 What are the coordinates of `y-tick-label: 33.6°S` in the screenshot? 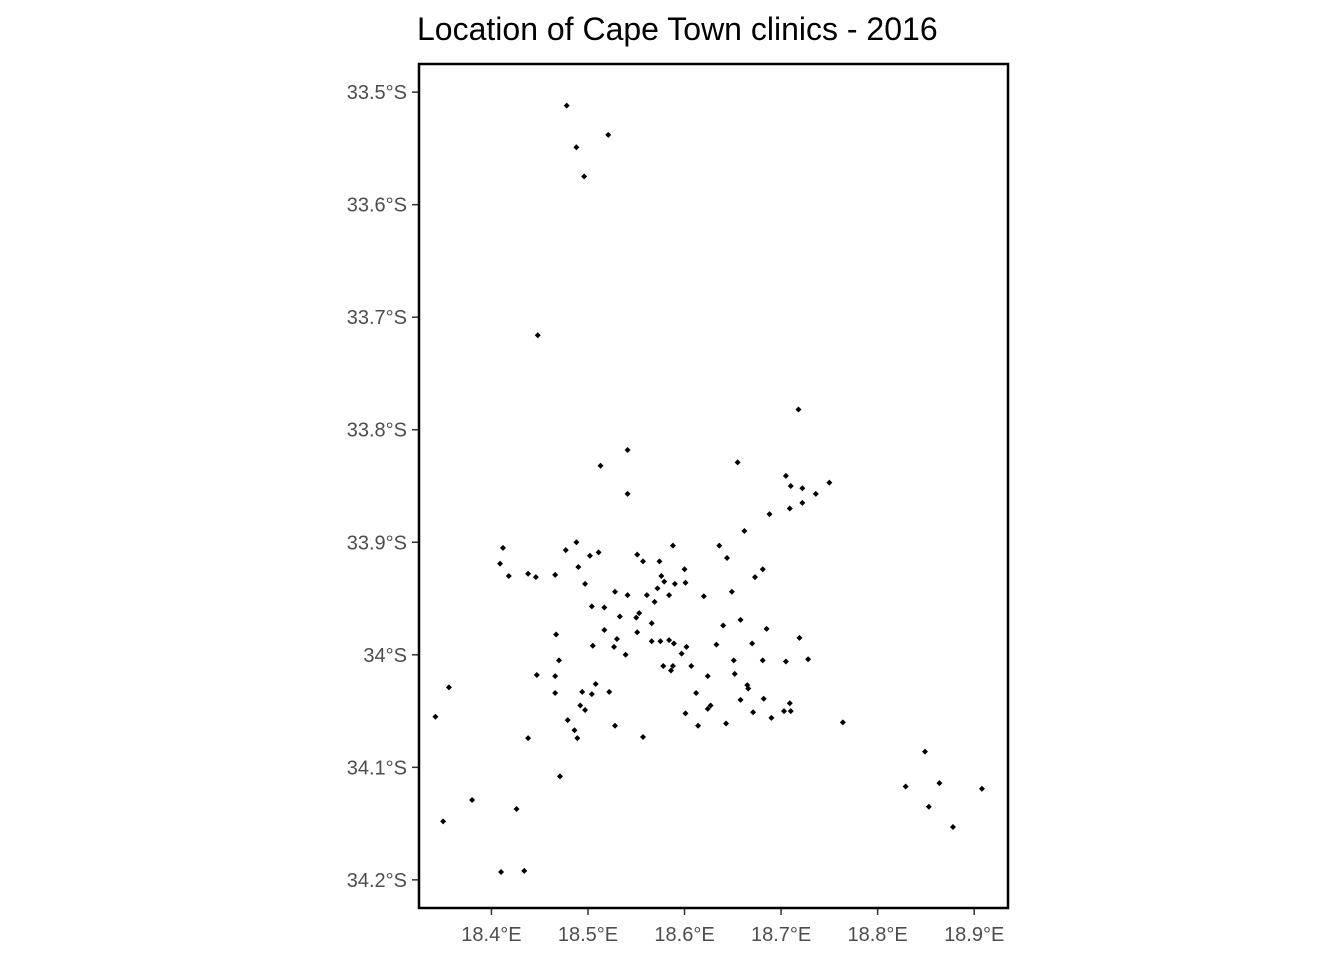 It's located at (377, 206).